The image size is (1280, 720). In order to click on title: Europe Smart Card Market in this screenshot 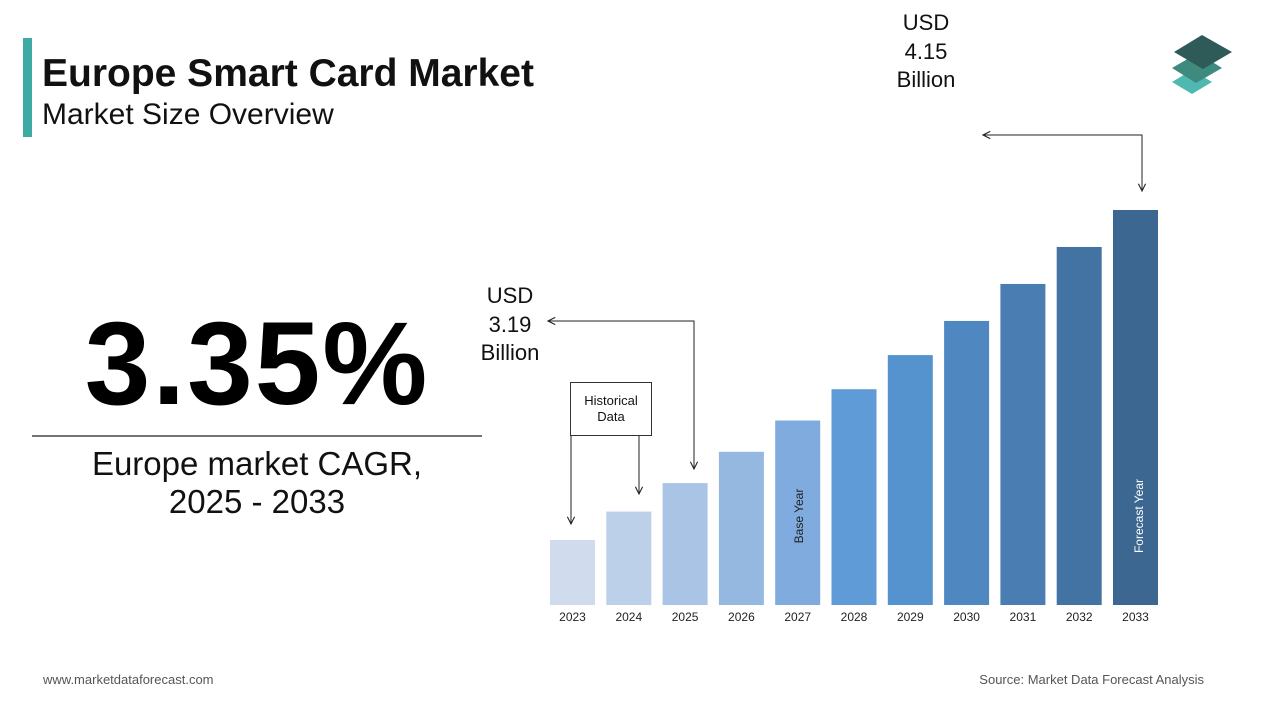, I will do `click(288, 73)`.